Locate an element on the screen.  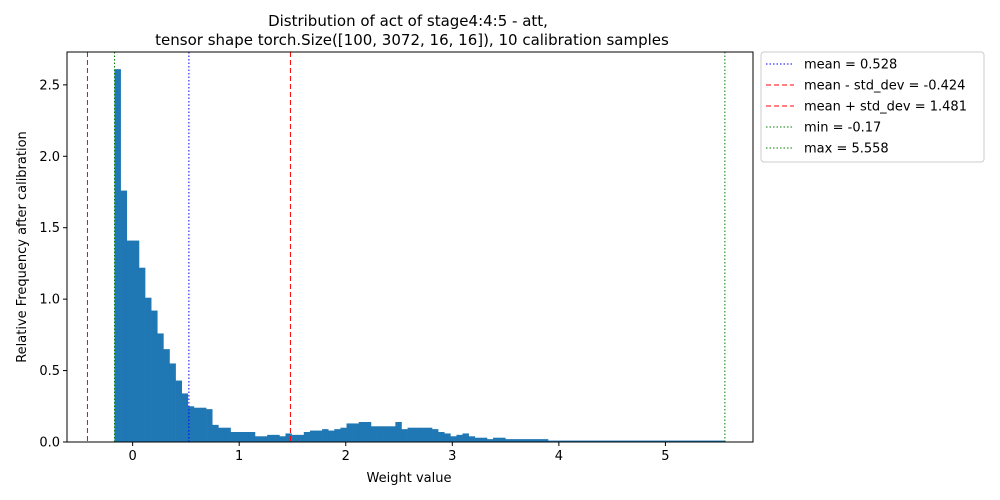
y-axis-label: Relative Frequency after calibration is located at coordinates (22, 247).